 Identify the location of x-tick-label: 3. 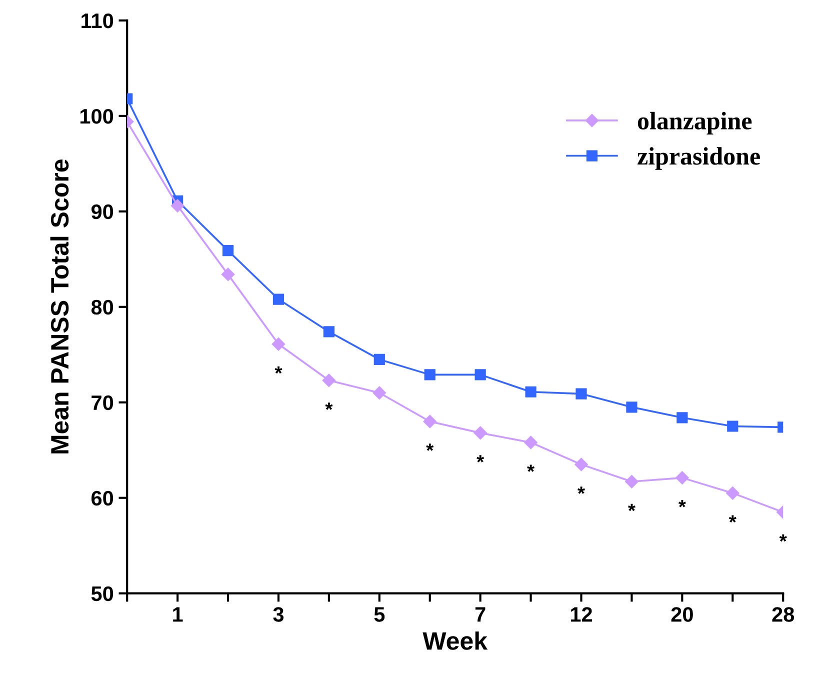
(278, 614).